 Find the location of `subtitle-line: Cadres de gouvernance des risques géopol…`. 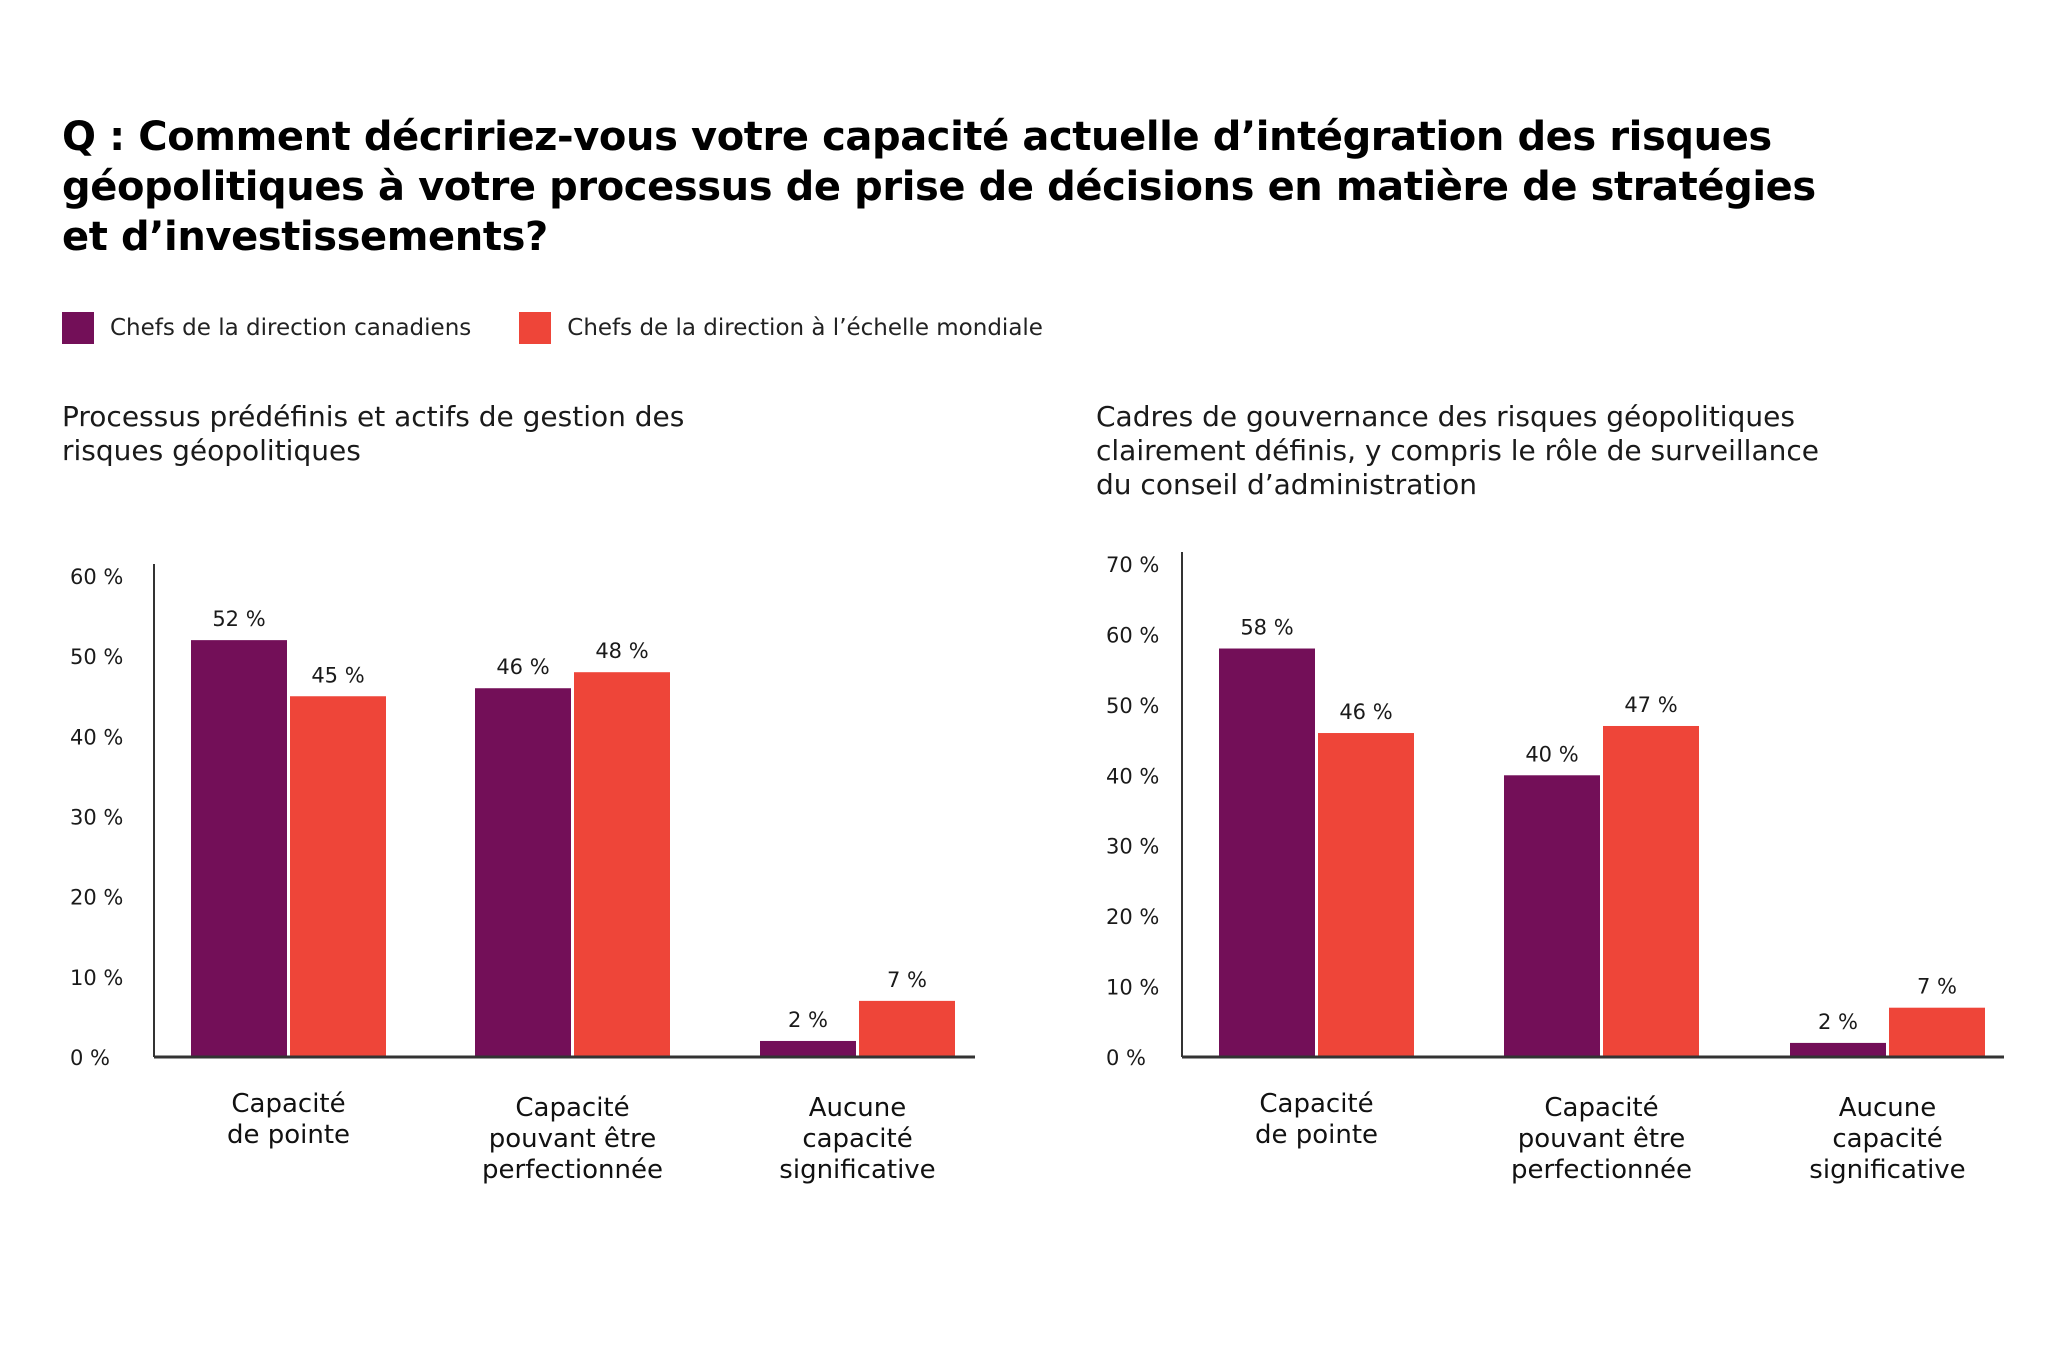

subtitle-line: Cadres de gouvernance des risques géopol… is located at coordinates (1445, 416).